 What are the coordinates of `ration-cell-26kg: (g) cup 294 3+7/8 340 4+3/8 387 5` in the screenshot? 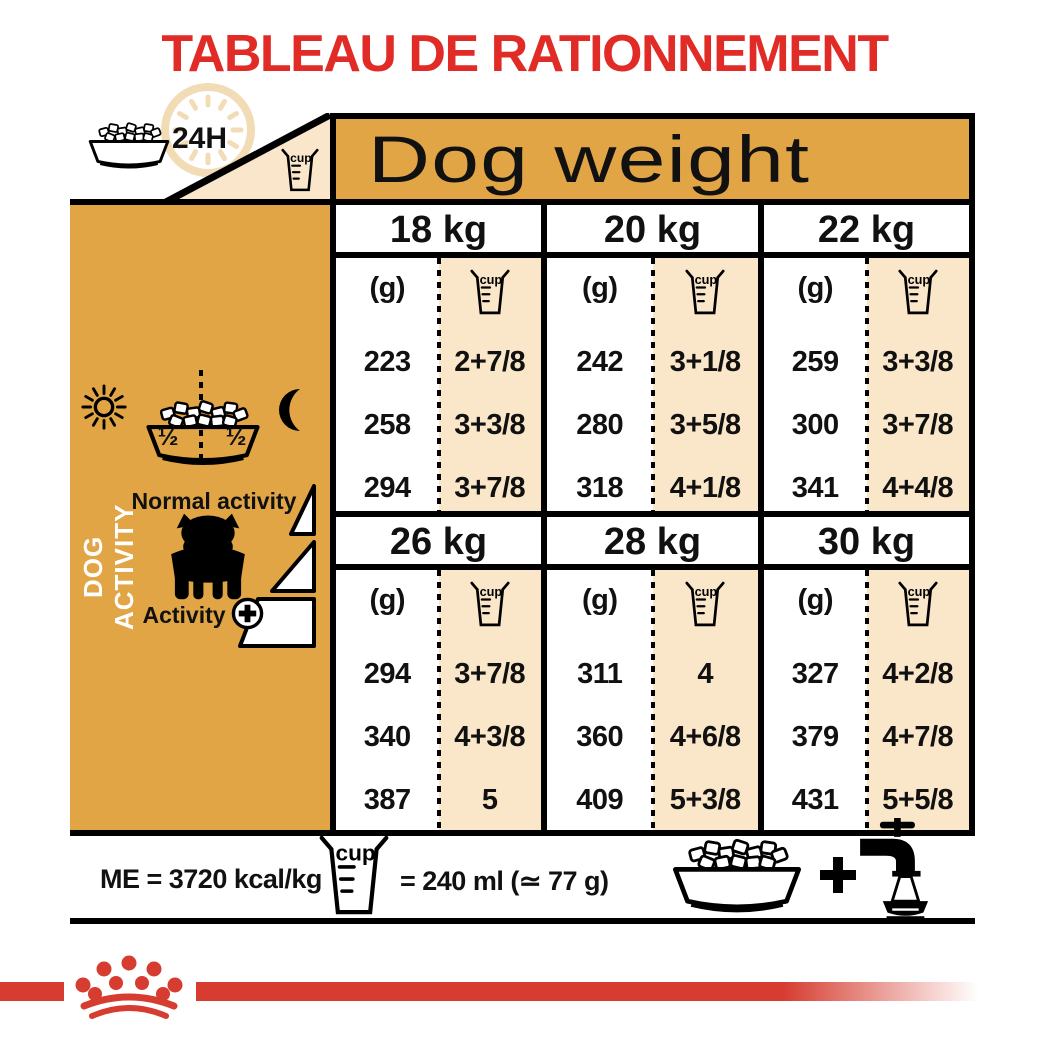 It's located at (438, 700).